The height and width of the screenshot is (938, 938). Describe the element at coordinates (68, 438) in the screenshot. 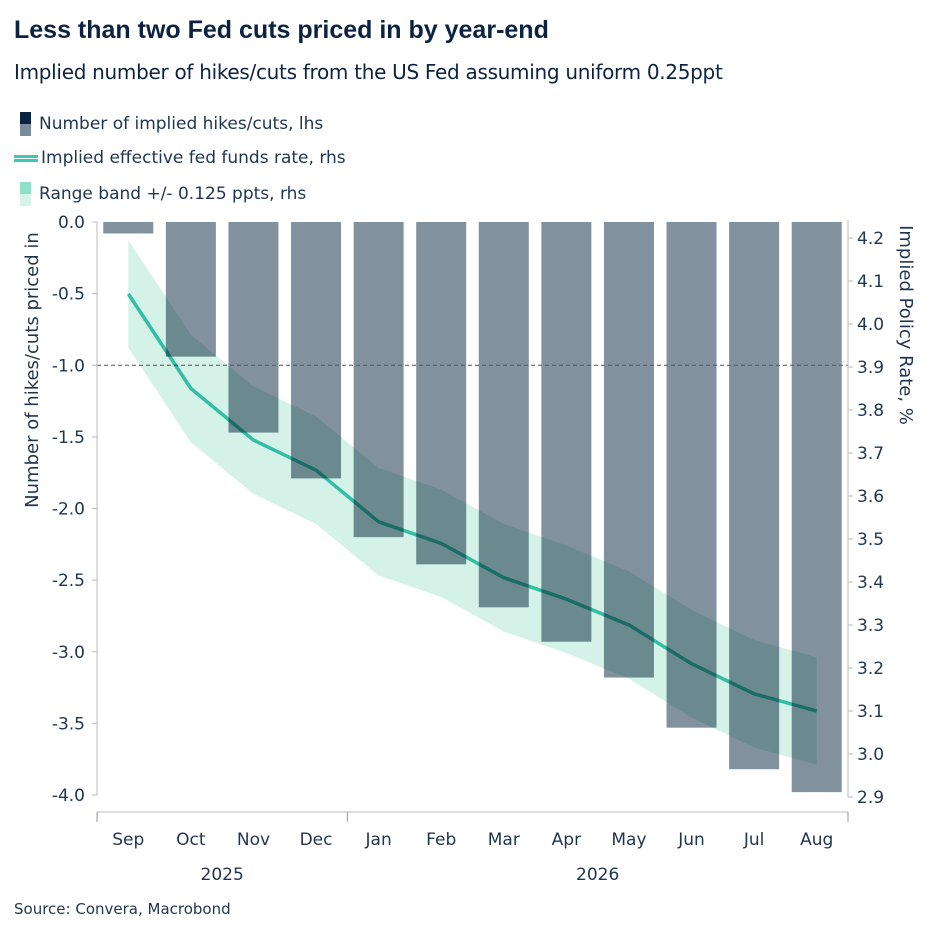

I see `left-tick-label: -1.5` at that location.